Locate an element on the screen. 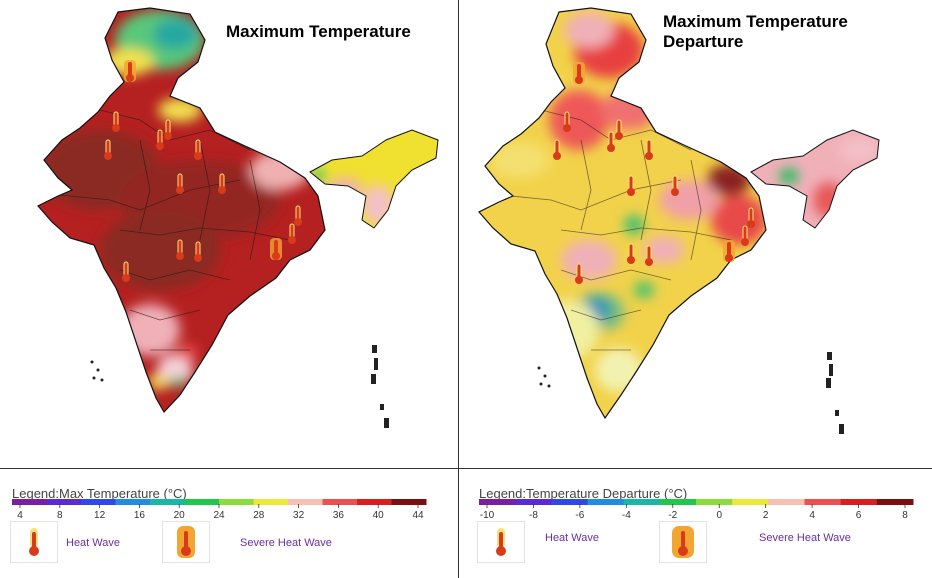  color-scale-bar: 4 8 12 16 20 24 28 32 36 40 44 is located at coordinates (219, 510).